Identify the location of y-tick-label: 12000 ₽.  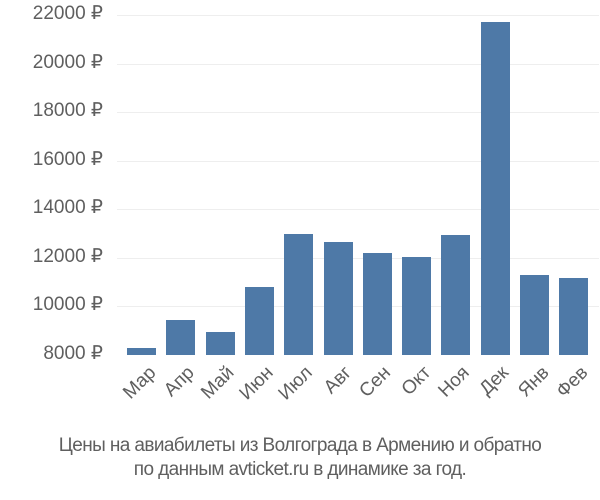
(67, 256).